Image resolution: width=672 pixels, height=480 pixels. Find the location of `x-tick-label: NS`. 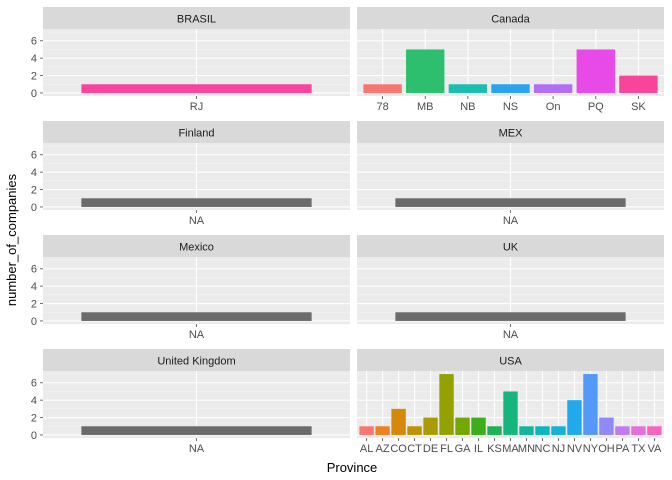

x-tick-label: NS is located at coordinates (510, 107).